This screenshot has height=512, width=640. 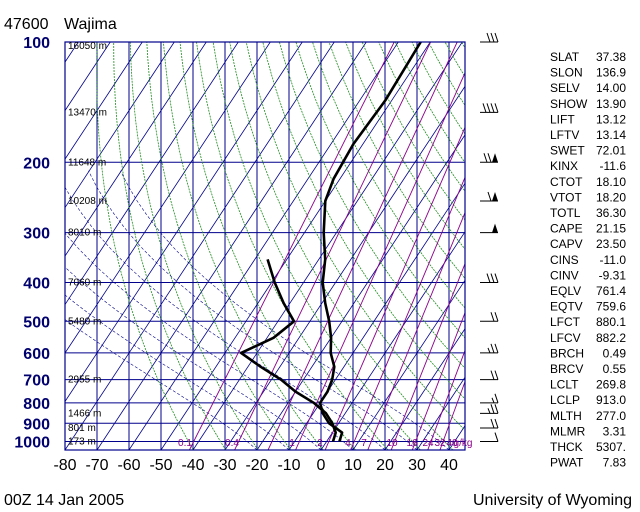 What do you see at coordinates (564, 385) in the screenshot?
I see `index-name: LCLT` at bounding box center [564, 385].